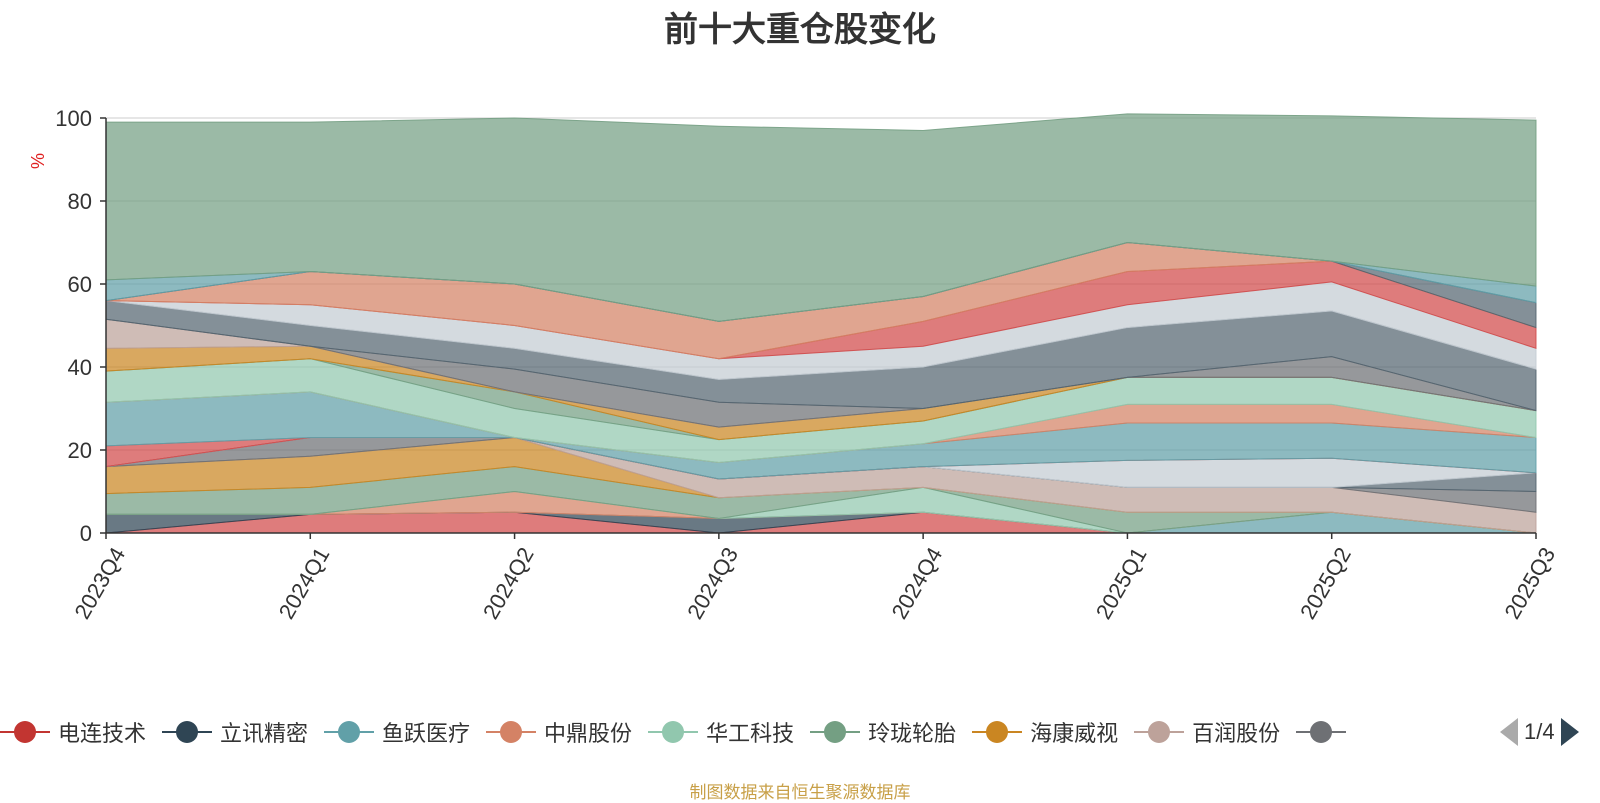 This screenshot has width=1600, height=803. What do you see at coordinates (800, 30) in the screenshot?
I see `chart-title: 前十大重仓股变化` at bounding box center [800, 30].